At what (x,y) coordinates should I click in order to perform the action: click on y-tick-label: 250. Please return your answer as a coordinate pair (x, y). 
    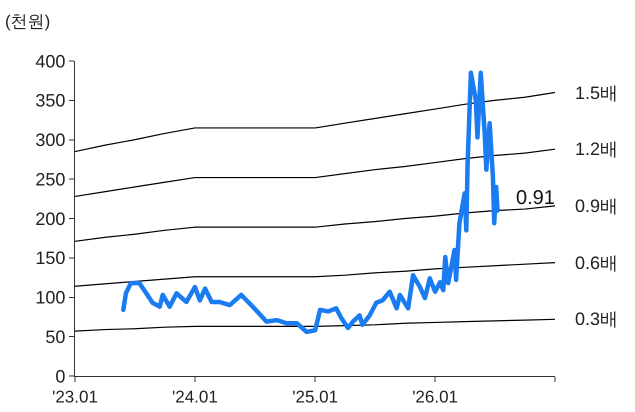
    Looking at the image, I should click on (50, 179).